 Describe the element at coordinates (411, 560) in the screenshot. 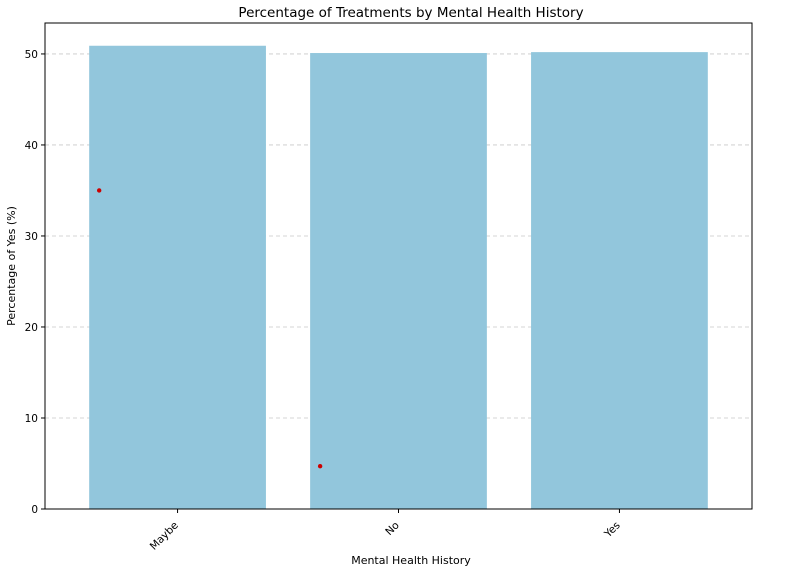

I see `x-axis-label: Mental Health History` at that location.